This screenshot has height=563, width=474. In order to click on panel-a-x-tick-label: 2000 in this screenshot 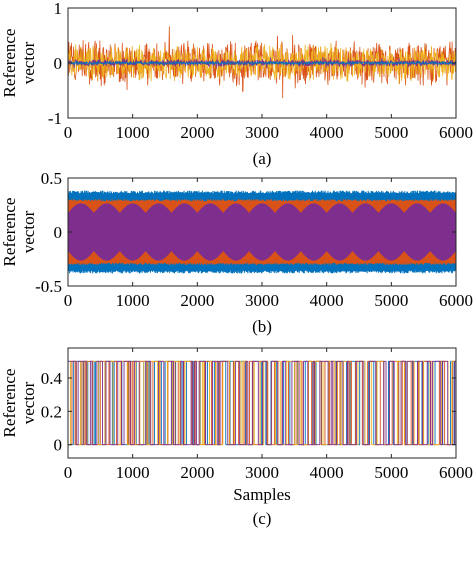, I will do `click(197, 132)`.